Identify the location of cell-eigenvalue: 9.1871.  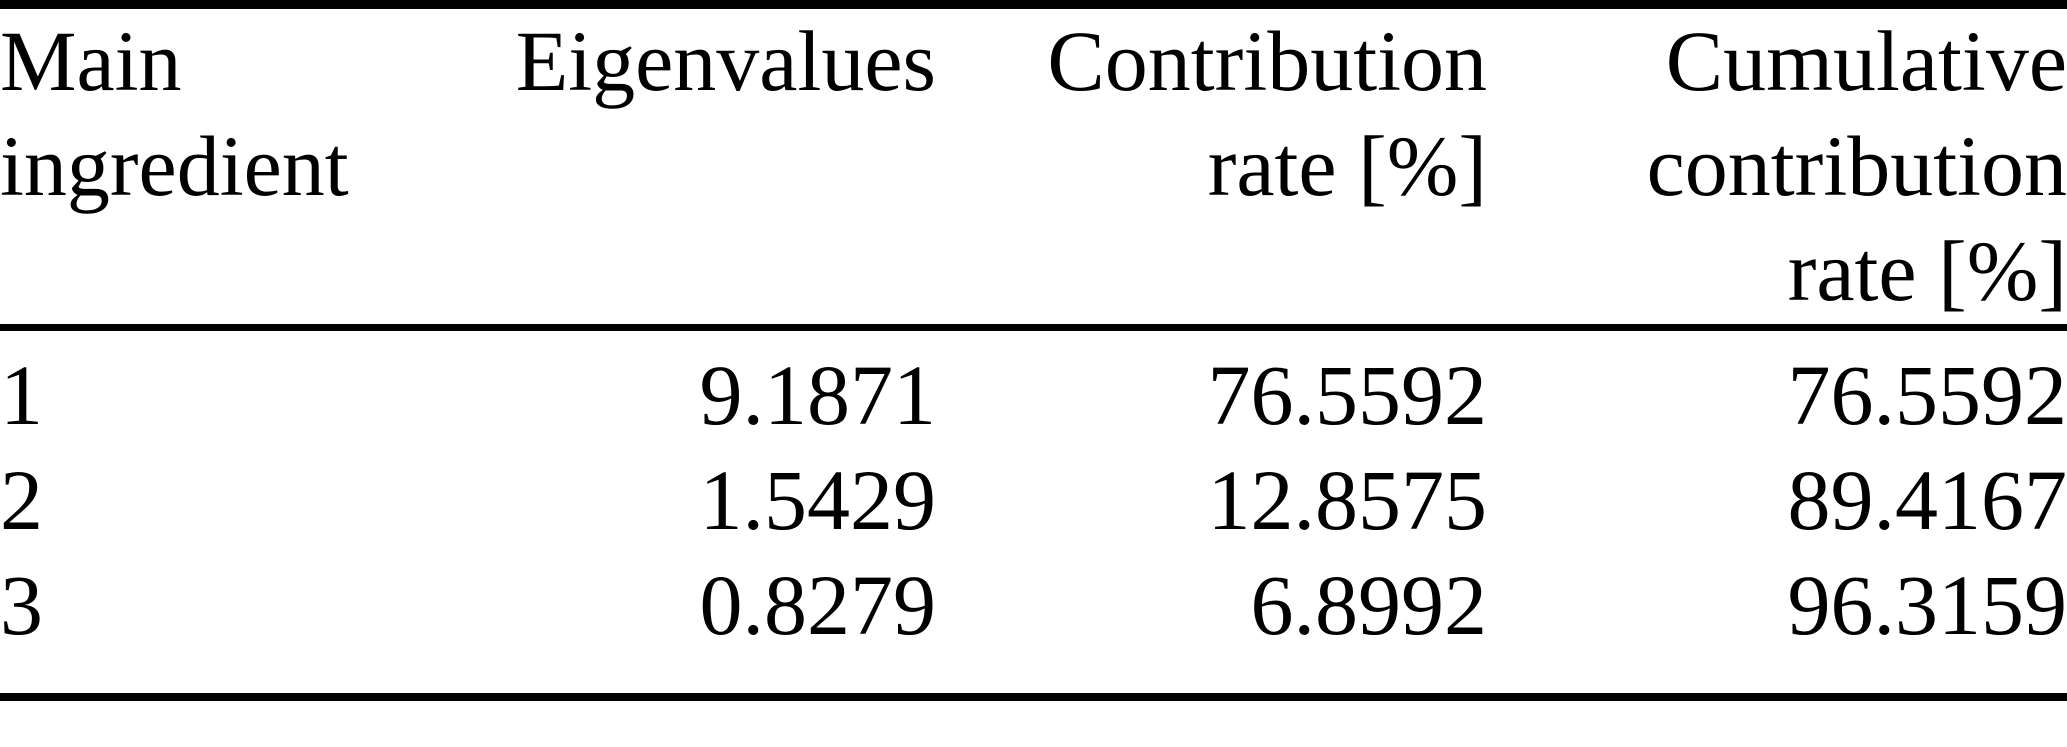
(818, 395).